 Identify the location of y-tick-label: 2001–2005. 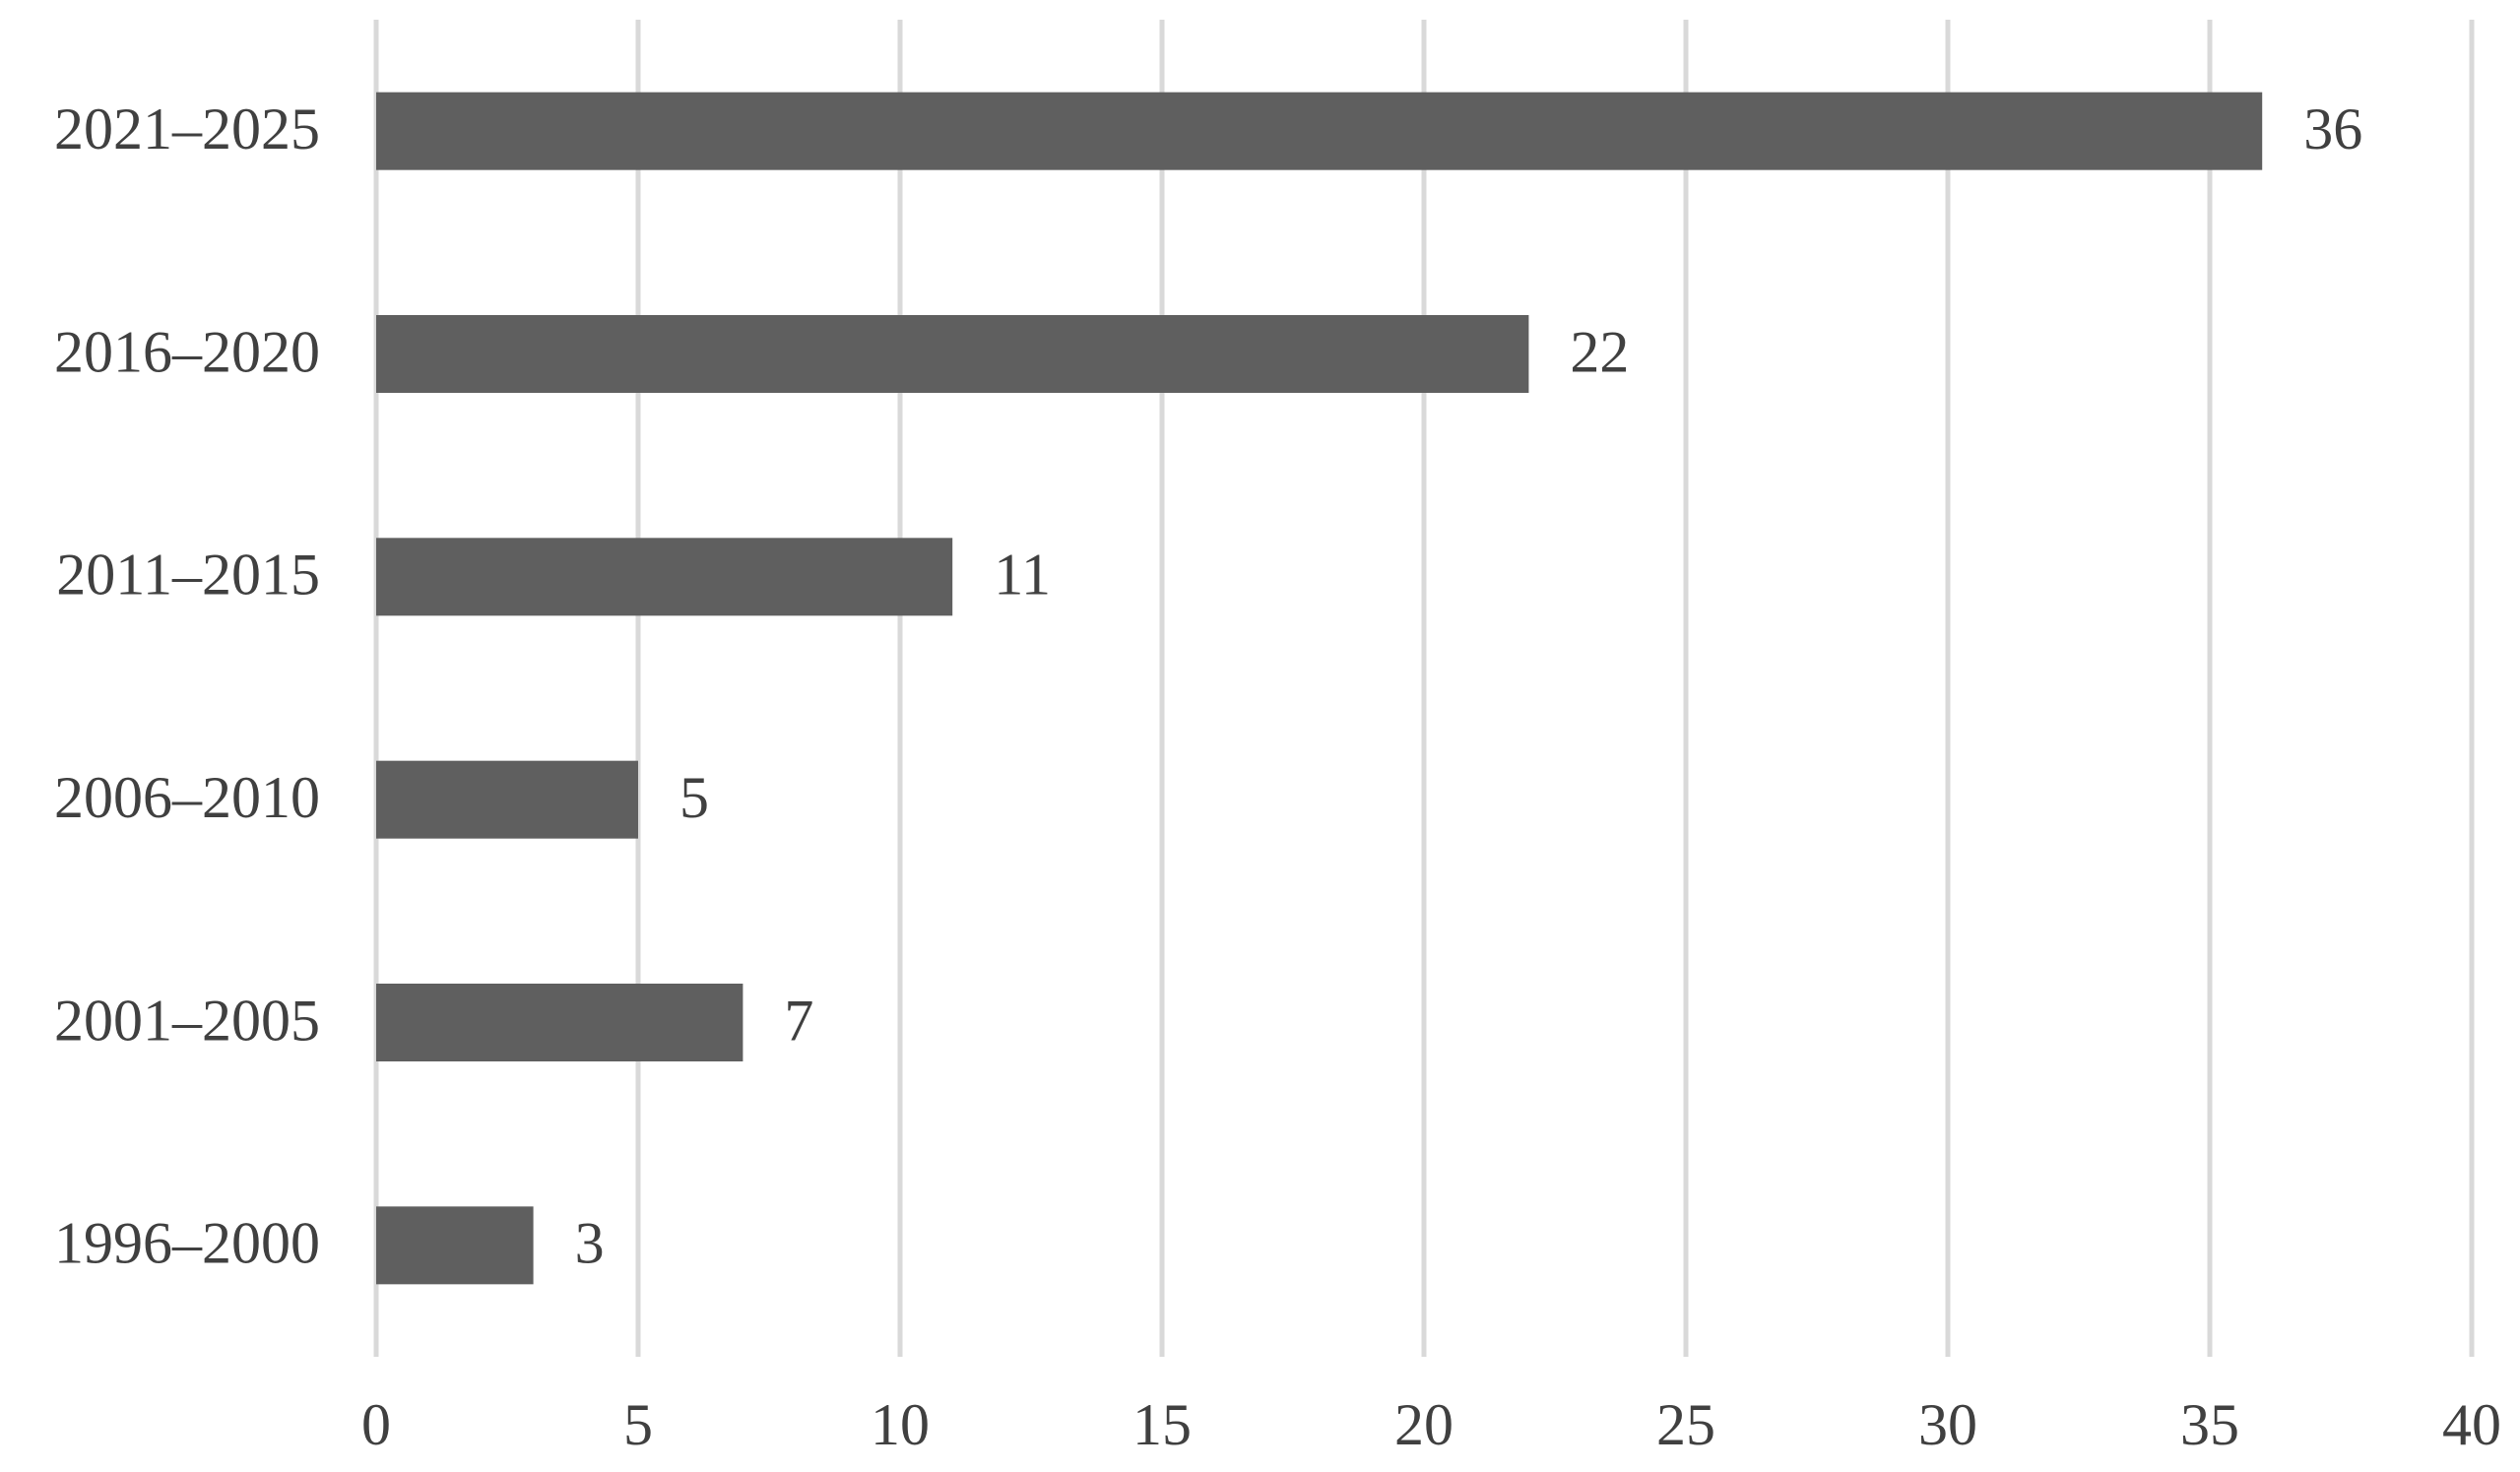
(187, 1020).